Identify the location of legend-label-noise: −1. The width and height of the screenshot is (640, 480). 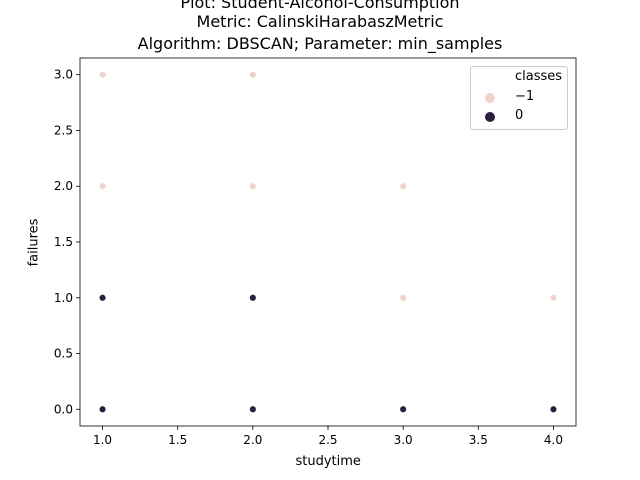
(525, 96).